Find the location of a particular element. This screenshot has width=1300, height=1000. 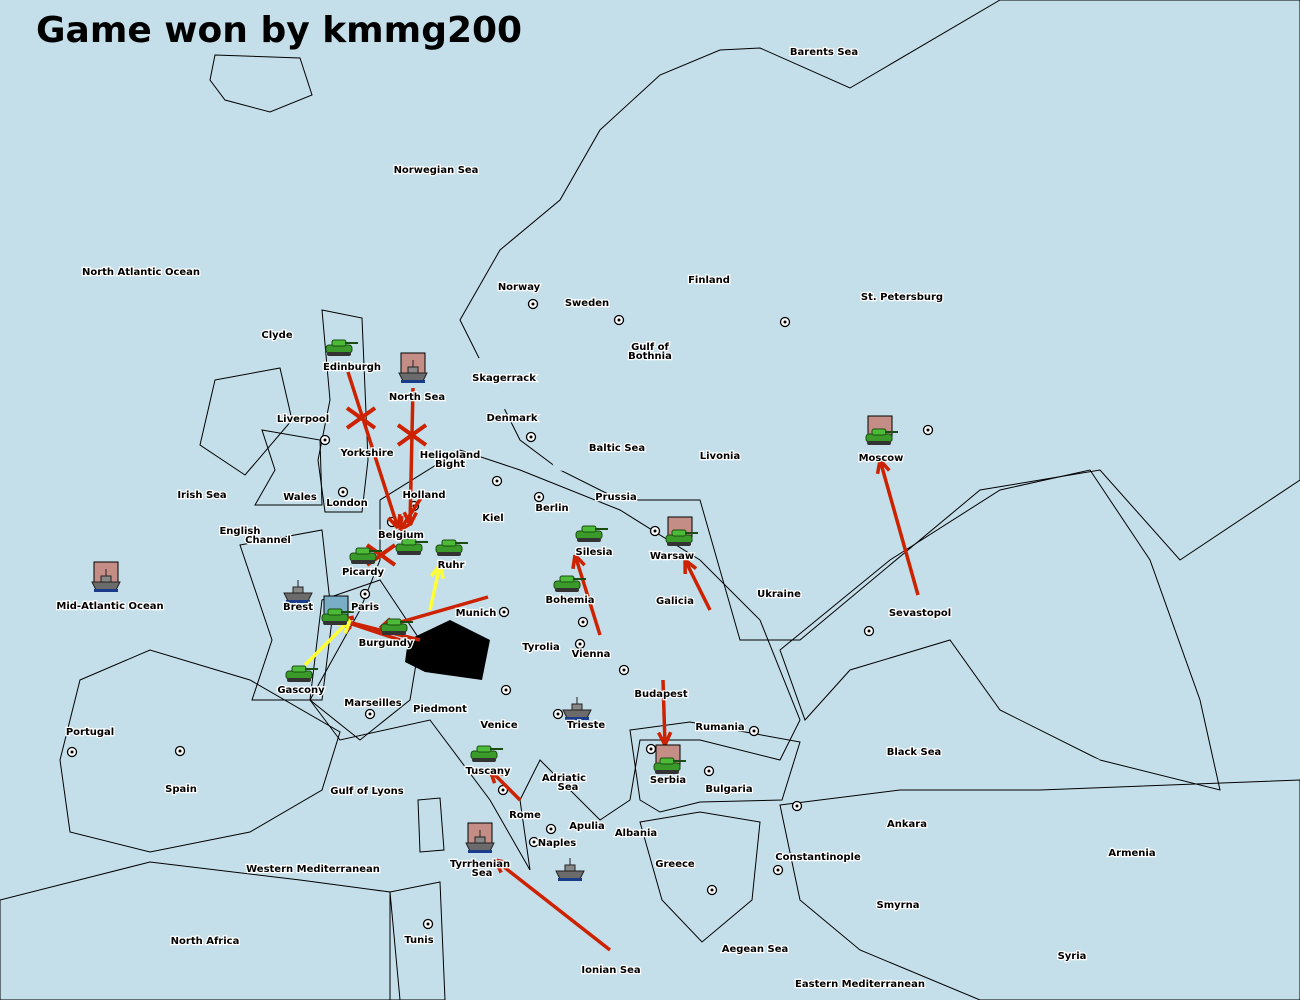

territory-label: Bohemia is located at coordinates (570, 600).